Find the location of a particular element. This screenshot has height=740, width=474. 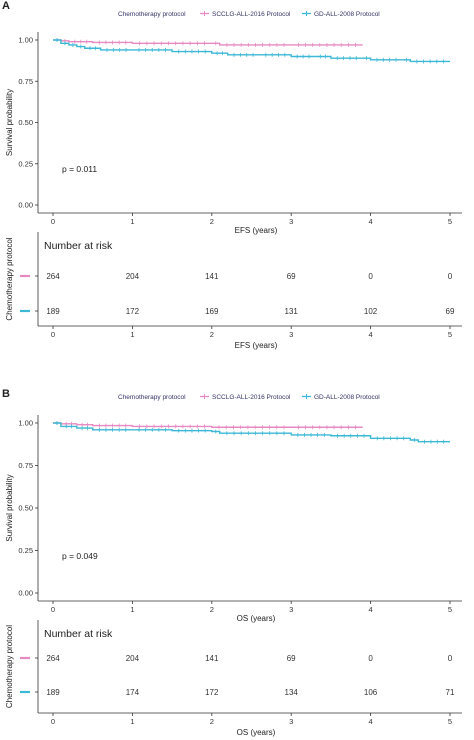

risk-value: 131 is located at coordinates (292, 311).